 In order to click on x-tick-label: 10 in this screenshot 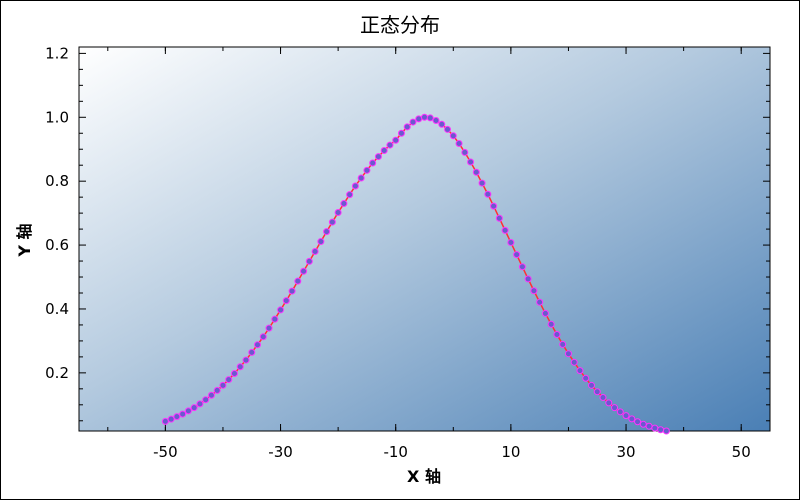, I will do `click(510, 452)`.